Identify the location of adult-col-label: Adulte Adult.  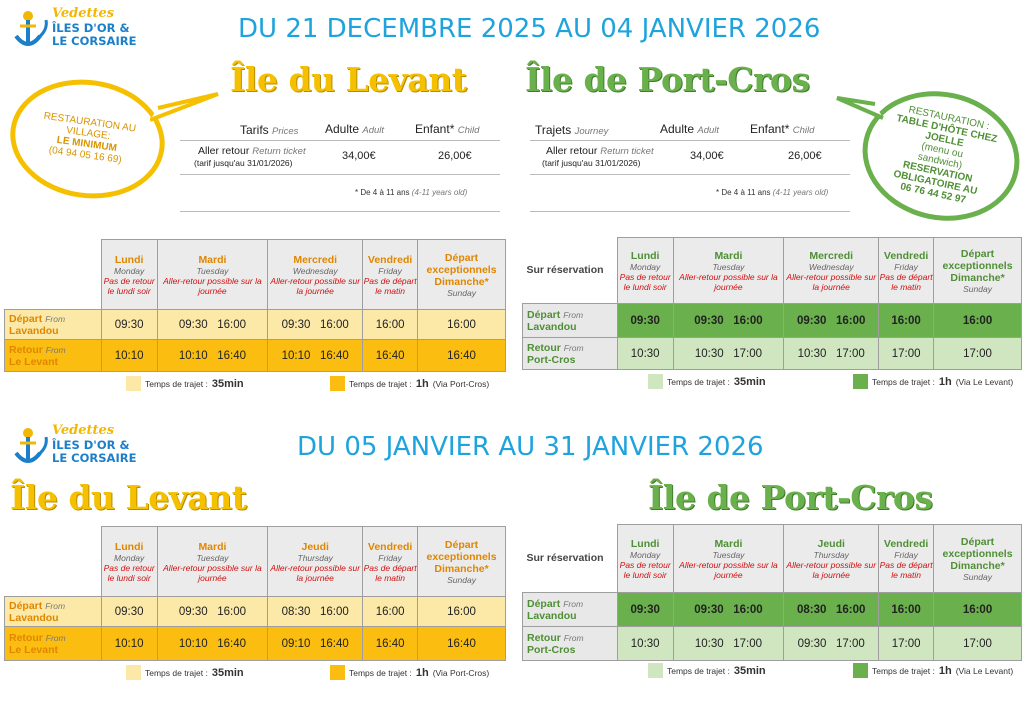
(690, 129).